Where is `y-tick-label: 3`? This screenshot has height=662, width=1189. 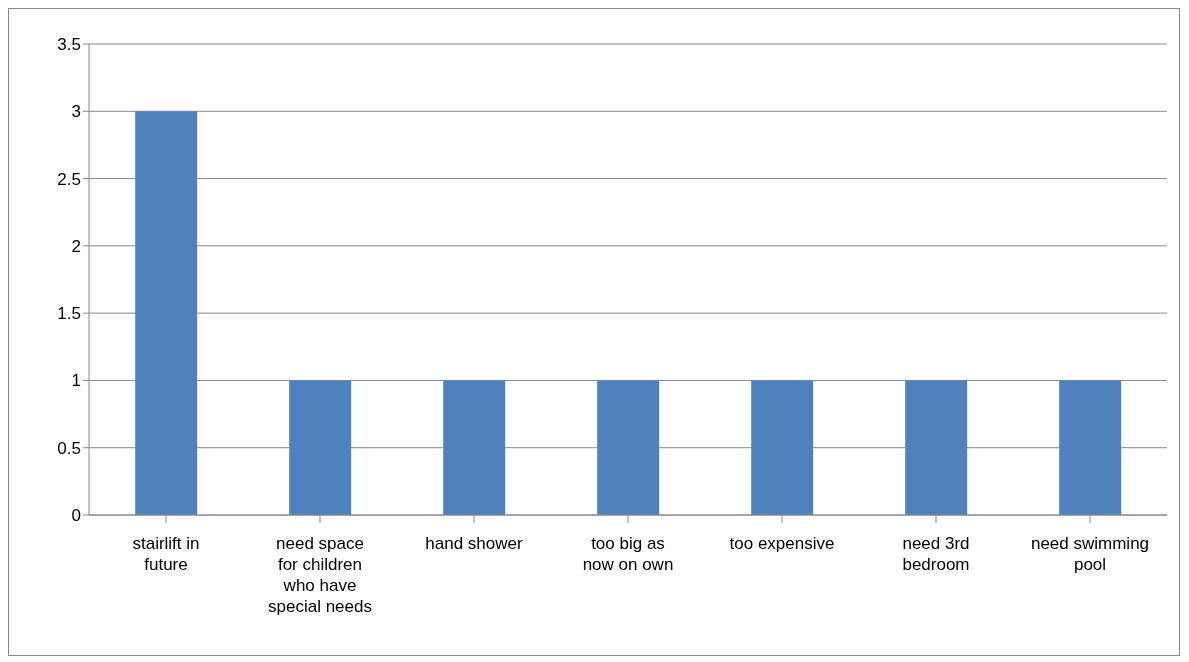 y-tick-label: 3 is located at coordinates (76, 112).